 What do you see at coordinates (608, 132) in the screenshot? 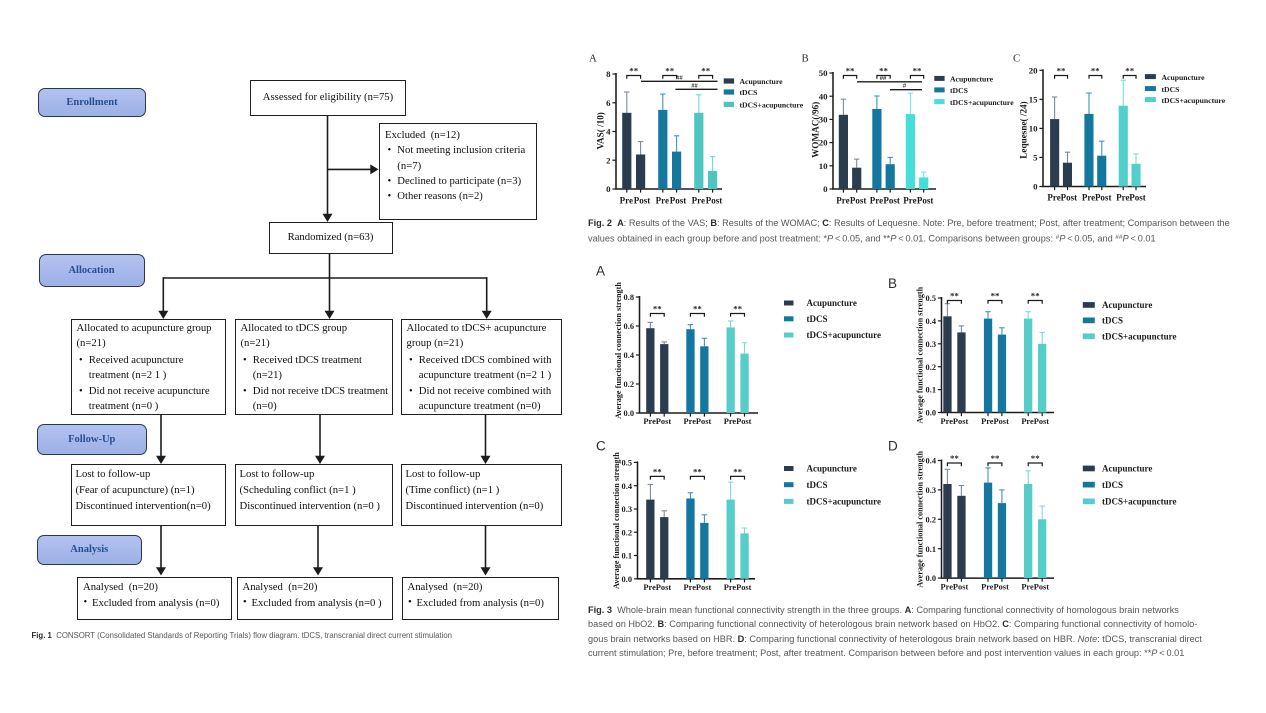
I see `svg-text: 4` at bounding box center [608, 132].